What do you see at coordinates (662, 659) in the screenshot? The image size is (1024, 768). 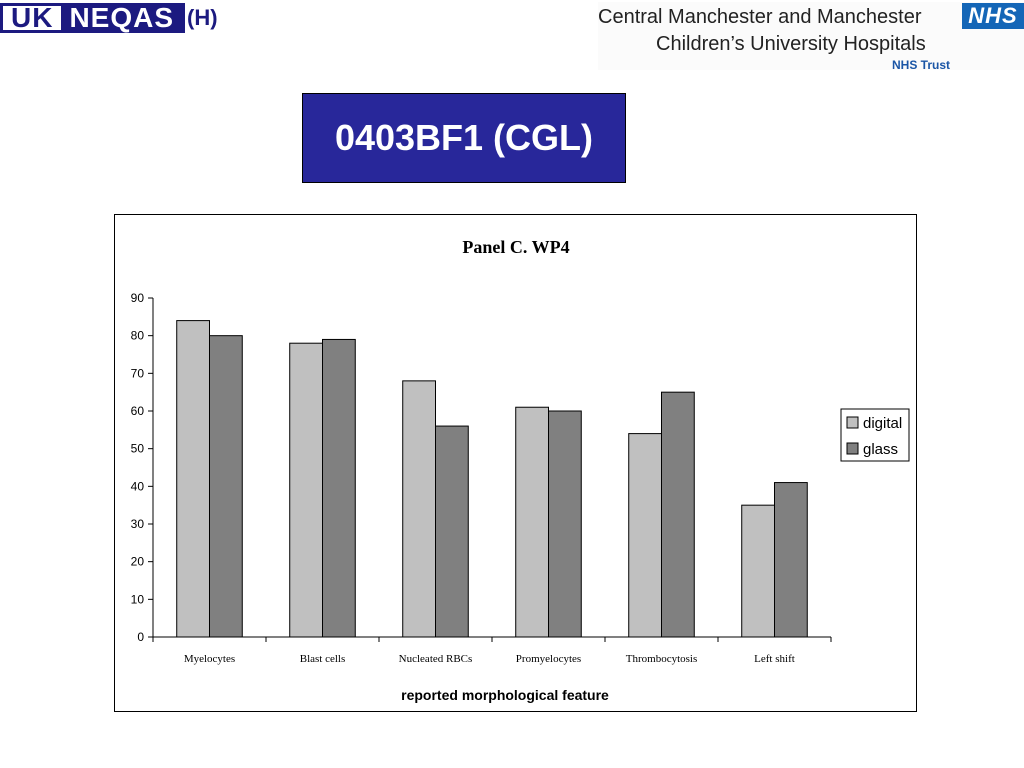 I see `x-tick-label: Thrombocytosis` at bounding box center [662, 659].